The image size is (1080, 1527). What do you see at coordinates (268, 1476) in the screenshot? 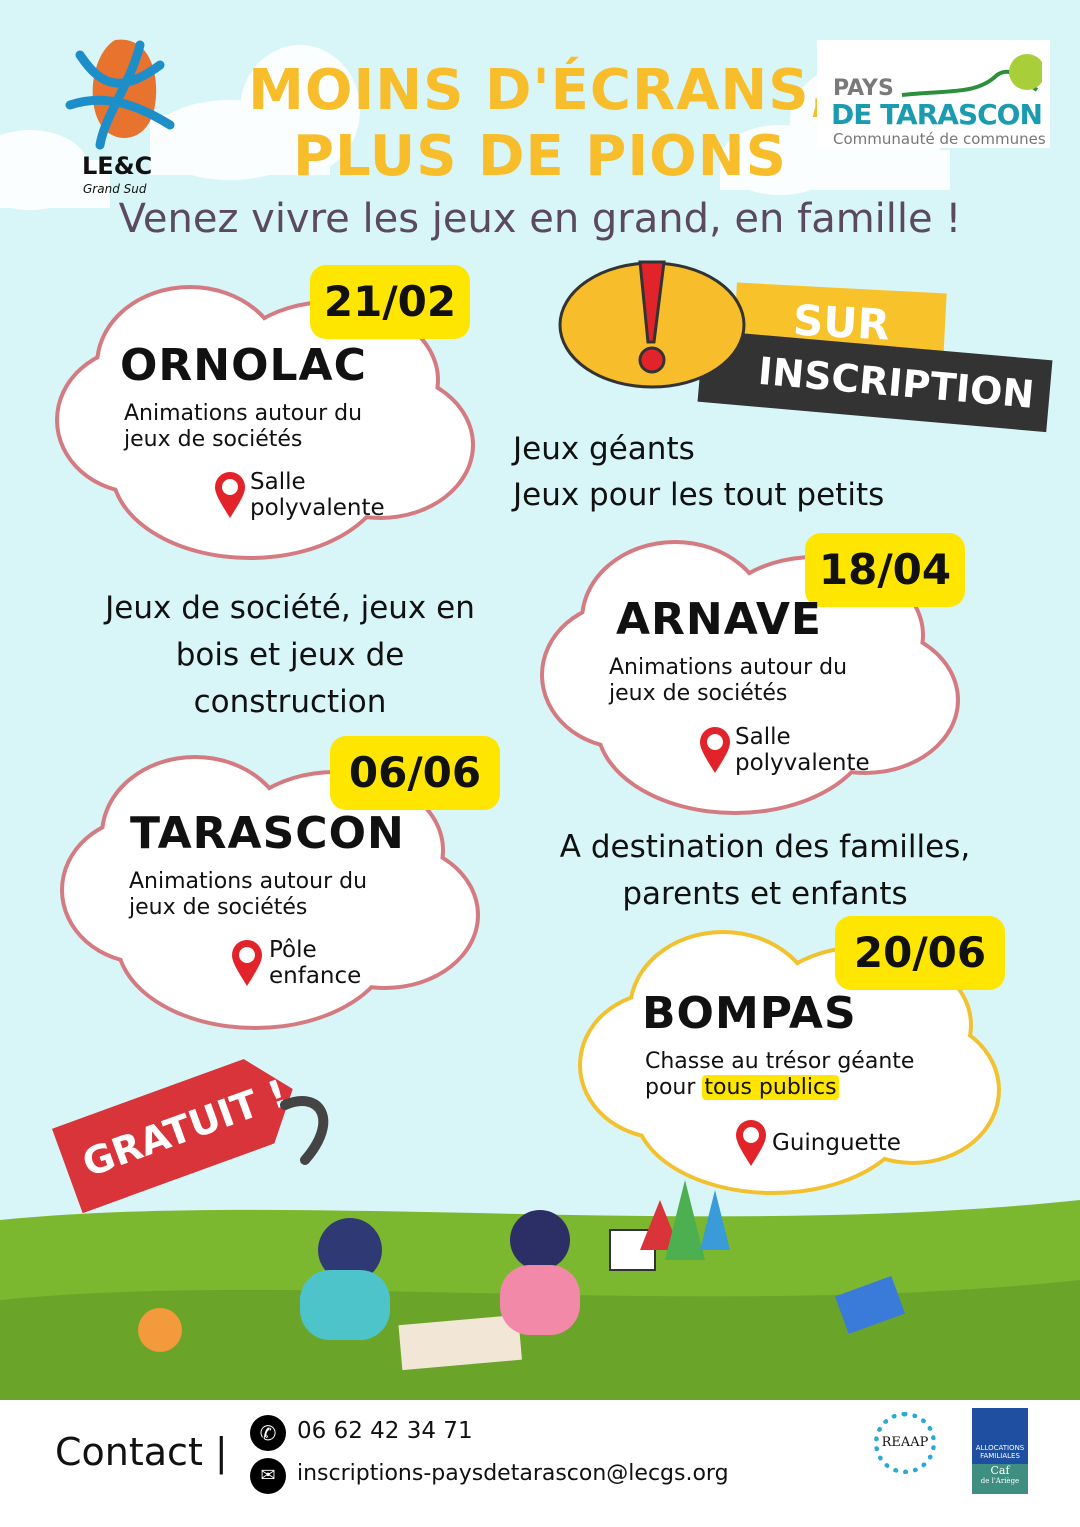
I see `email-icon: ✉` at bounding box center [268, 1476].